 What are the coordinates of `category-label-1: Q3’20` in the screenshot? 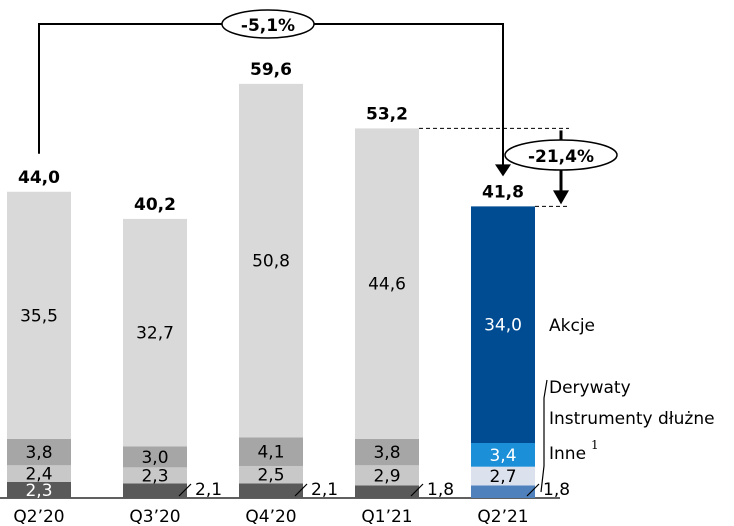 It's located at (154, 516).